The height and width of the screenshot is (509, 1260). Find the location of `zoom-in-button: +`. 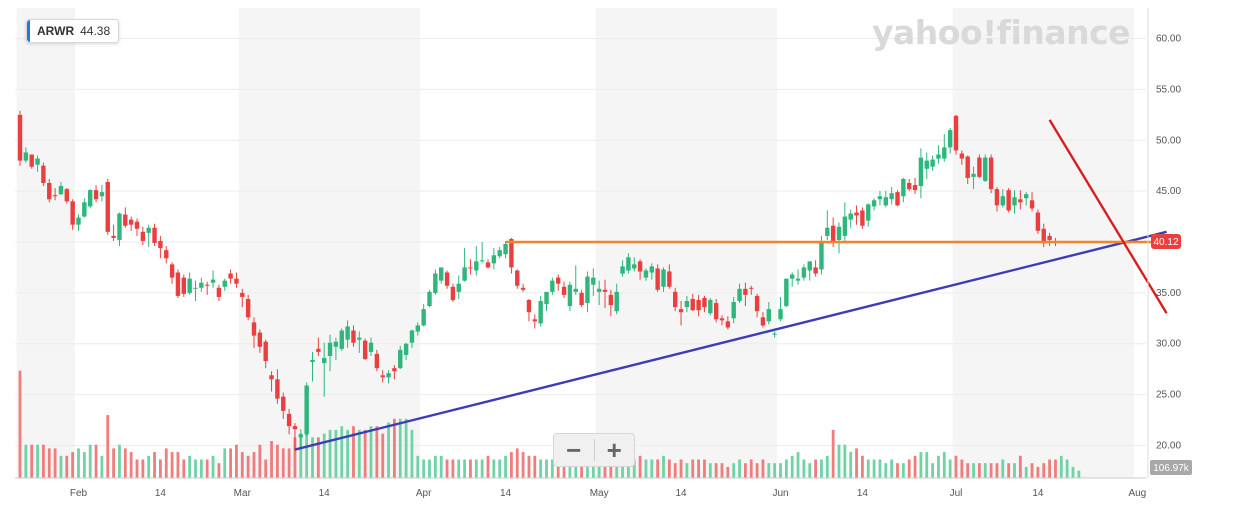

zoom-in-button: + is located at coordinates (614, 449).